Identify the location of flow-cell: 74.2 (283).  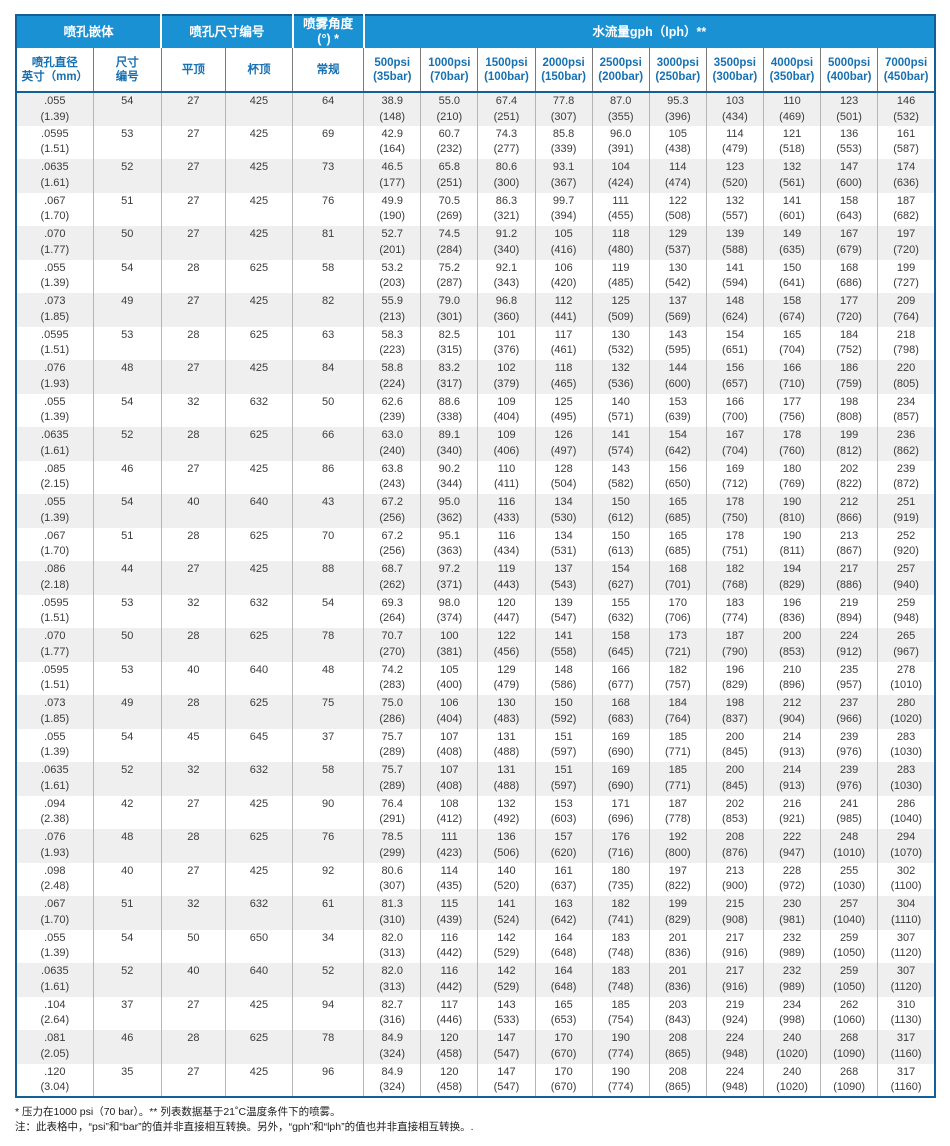
(392, 678).